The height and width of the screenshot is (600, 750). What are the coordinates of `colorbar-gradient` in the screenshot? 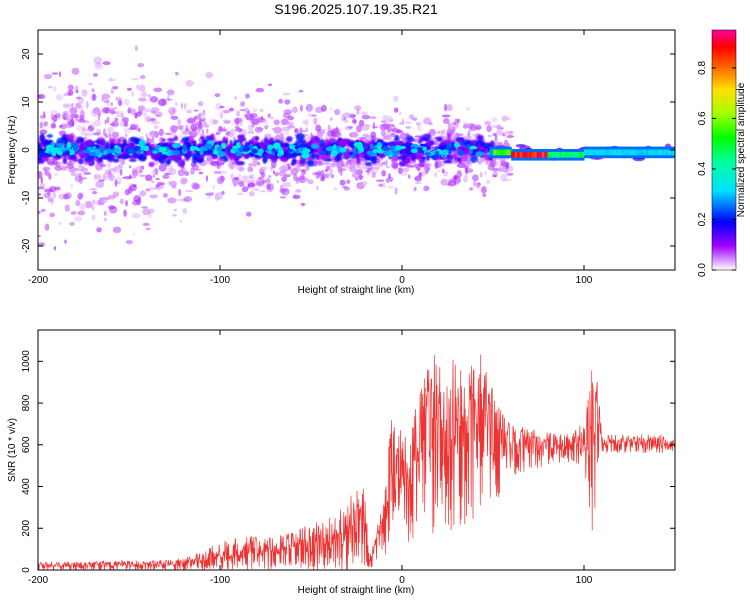 It's located at (724, 150).